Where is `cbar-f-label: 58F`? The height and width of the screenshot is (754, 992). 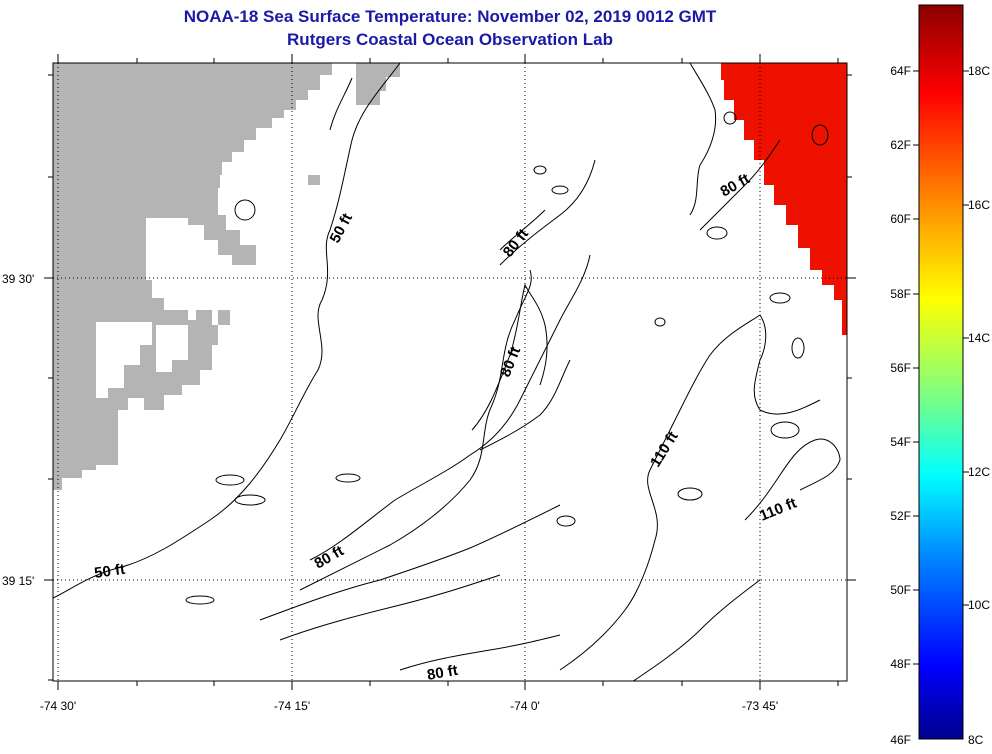 cbar-f-label: 58F is located at coordinates (900, 294).